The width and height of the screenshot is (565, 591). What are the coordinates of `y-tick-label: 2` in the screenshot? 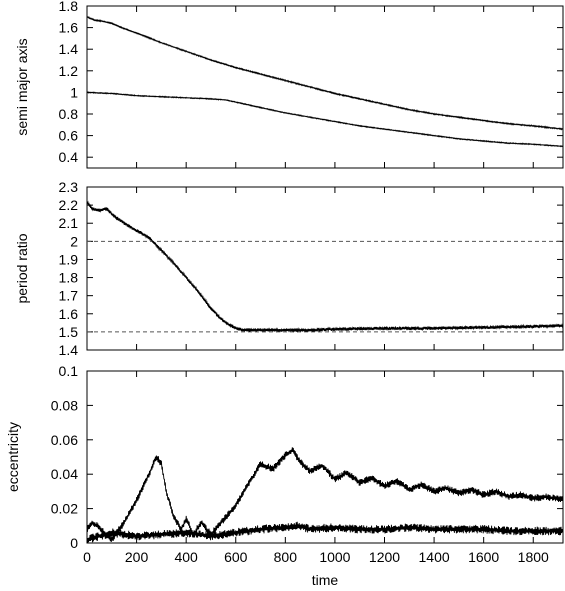 It's located at (74, 241).